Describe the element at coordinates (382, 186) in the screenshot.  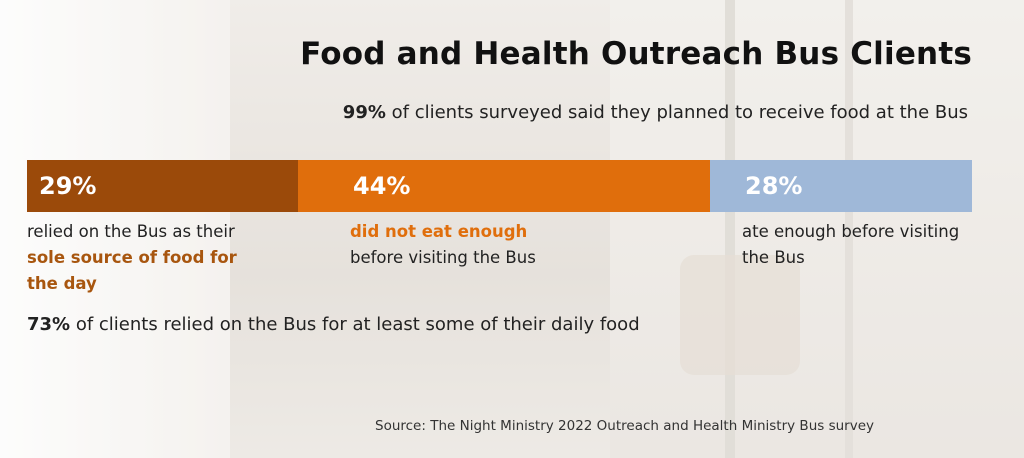
I see `segment-value-label: 44%` at that location.